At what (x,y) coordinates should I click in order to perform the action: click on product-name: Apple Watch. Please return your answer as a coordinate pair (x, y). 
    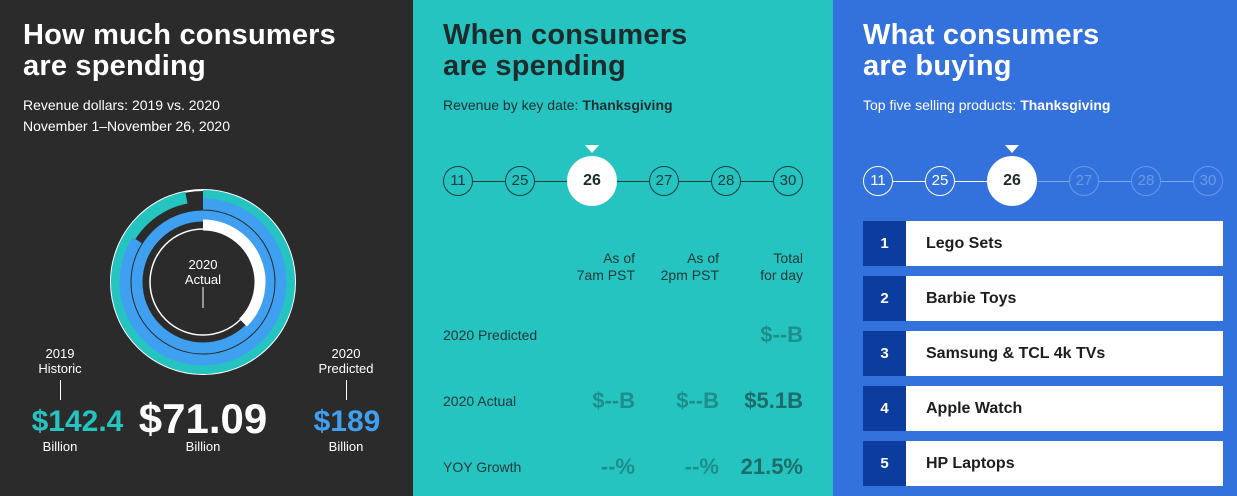
    Looking at the image, I should click on (974, 408).